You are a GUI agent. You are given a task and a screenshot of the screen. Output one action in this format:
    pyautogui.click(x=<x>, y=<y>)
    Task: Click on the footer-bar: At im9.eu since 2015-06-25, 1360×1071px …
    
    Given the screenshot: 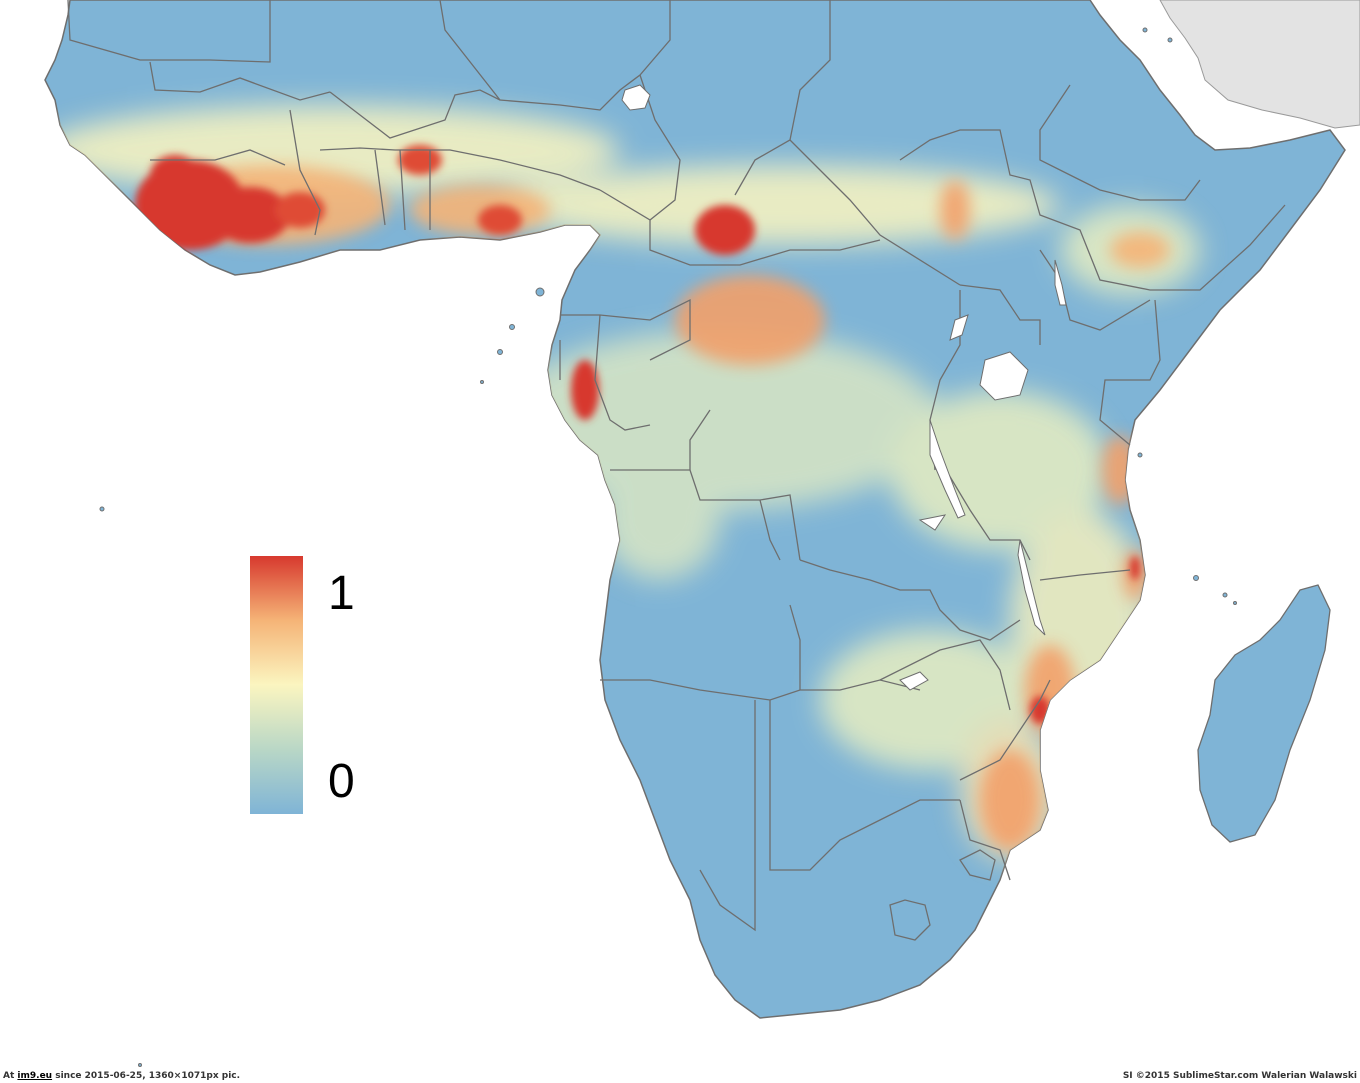 What is the action you would take?
    pyautogui.click(x=680, y=1076)
    